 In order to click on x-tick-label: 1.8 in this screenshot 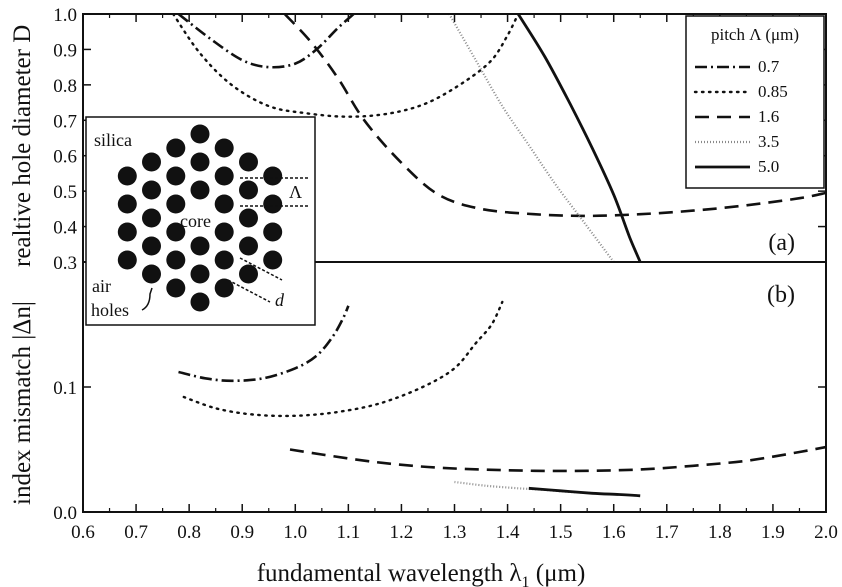, I will do `click(720, 532)`.